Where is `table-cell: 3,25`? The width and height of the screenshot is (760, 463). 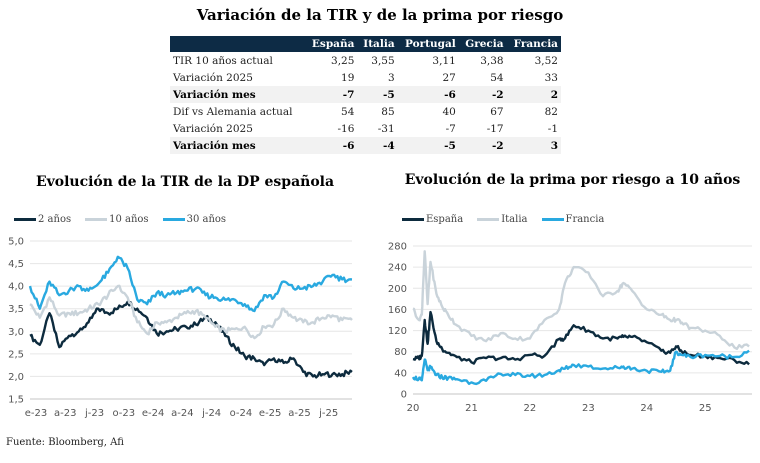 table-cell: 3,25 is located at coordinates (343, 60).